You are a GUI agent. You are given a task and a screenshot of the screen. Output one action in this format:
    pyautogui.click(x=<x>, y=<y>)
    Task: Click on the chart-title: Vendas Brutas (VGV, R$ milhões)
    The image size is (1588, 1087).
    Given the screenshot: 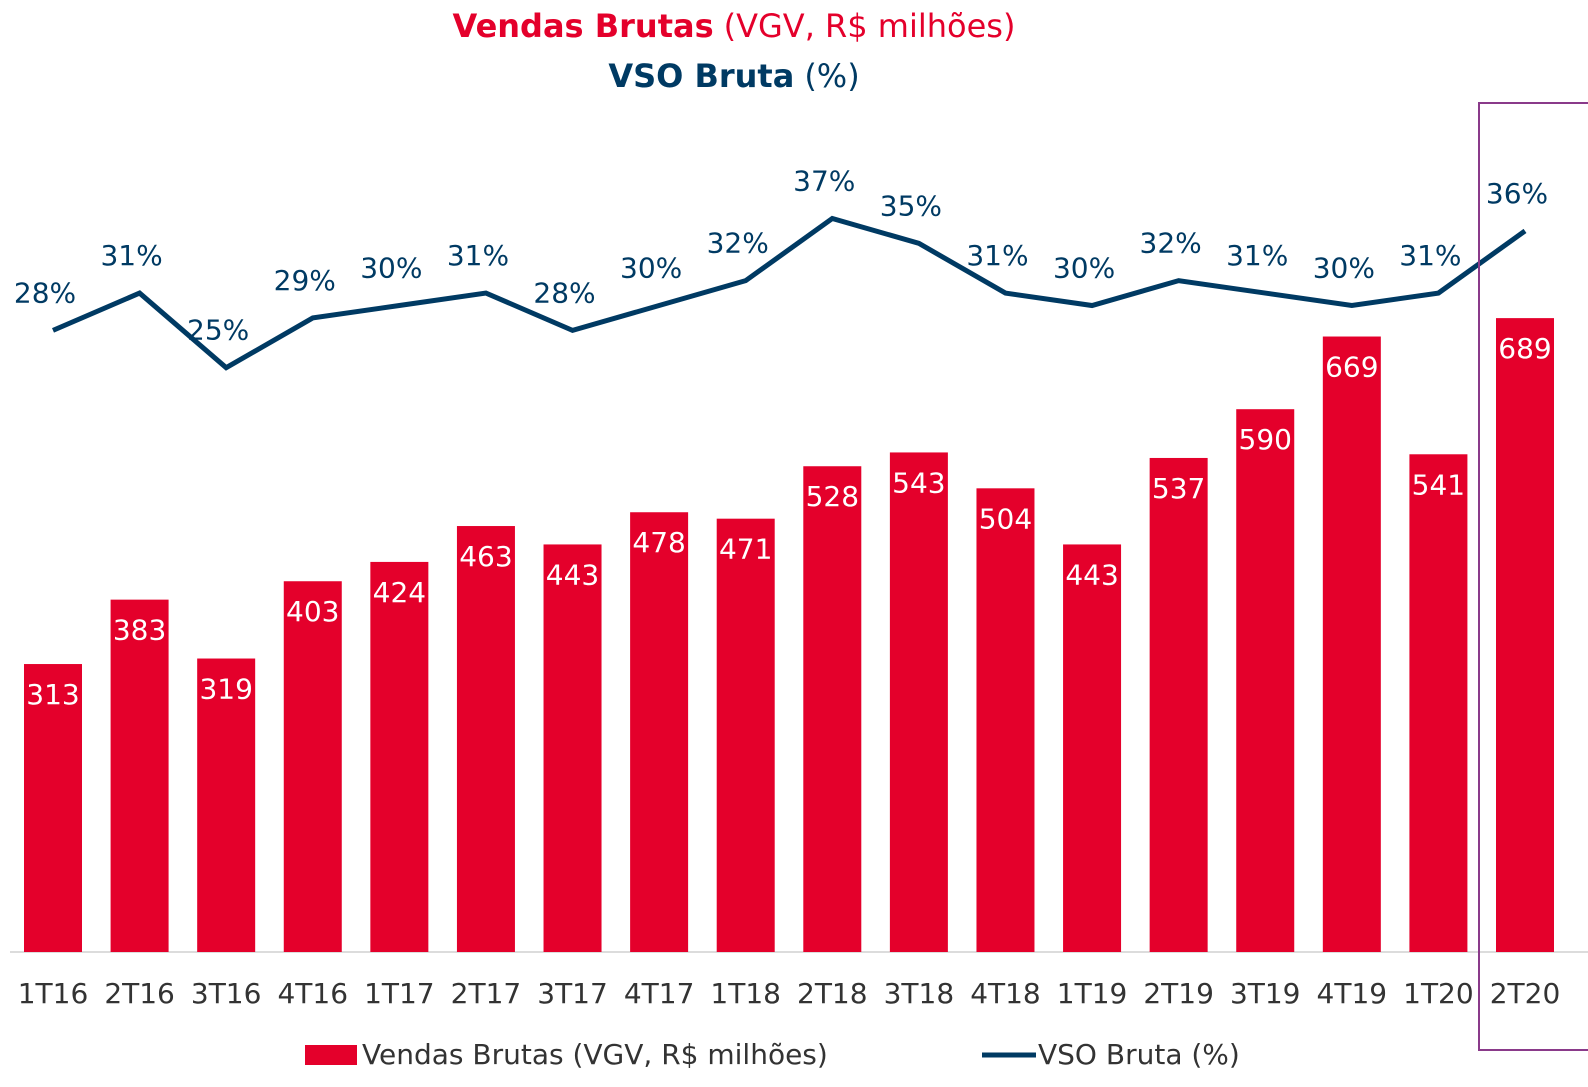 What is the action you would take?
    pyautogui.click(x=734, y=26)
    